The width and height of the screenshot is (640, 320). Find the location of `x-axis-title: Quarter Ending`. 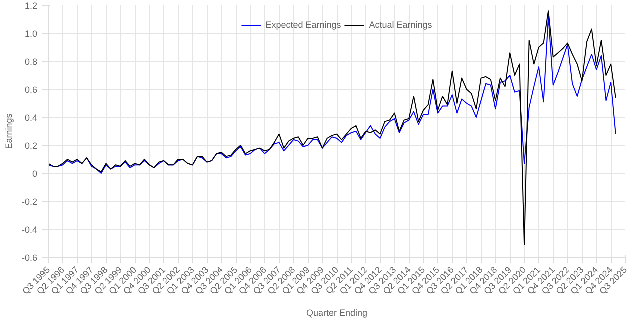

x-axis-title: Quarter Ending is located at coordinates (337, 313).